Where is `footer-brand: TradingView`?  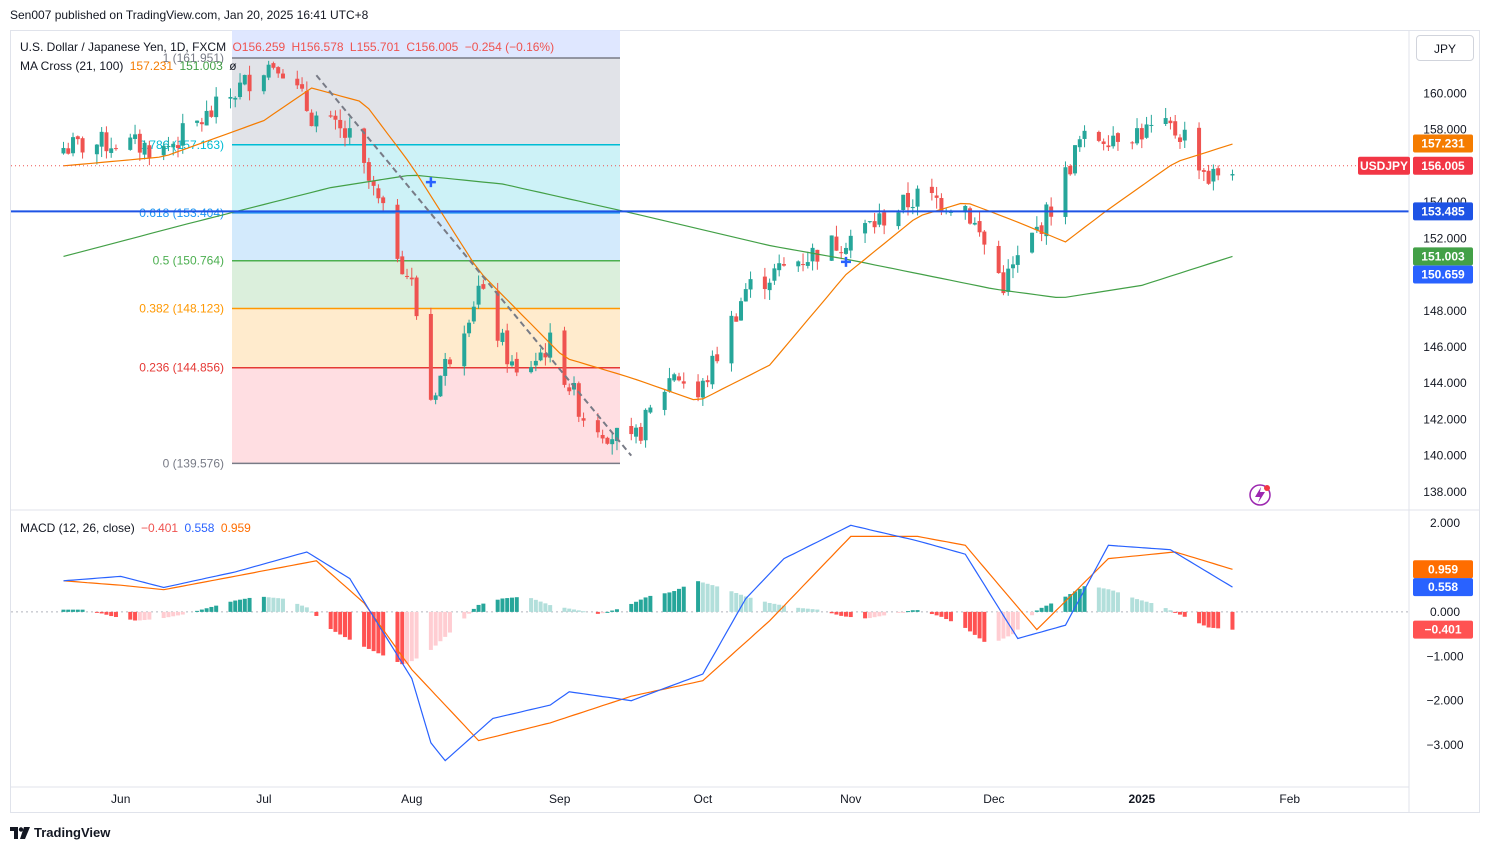
footer-brand: TradingView is located at coordinates (60, 832).